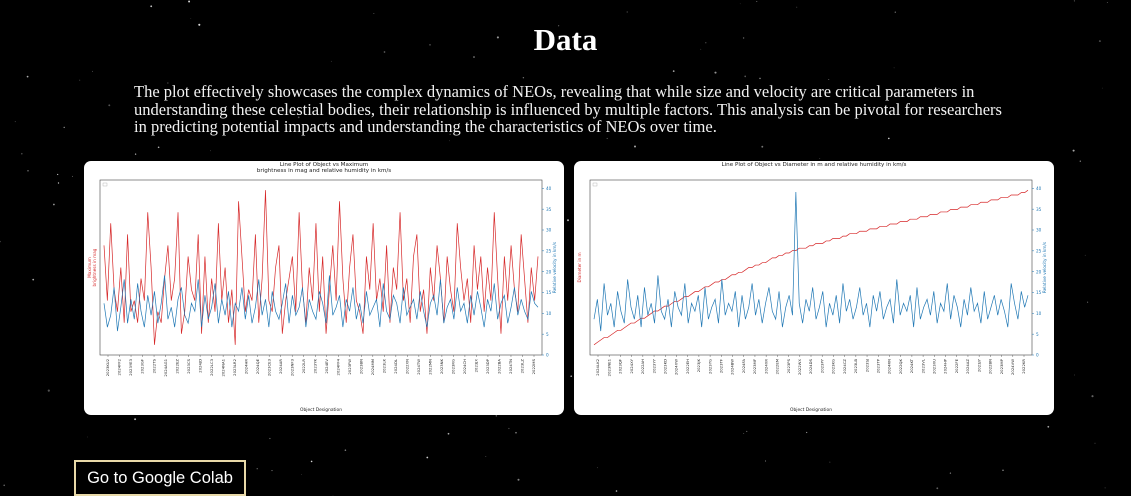 Image resolution: width=1131 pixels, height=496 pixels. What do you see at coordinates (956, 365) in the screenshot?
I see `x-tick-label: 2022FE` at bounding box center [956, 365].